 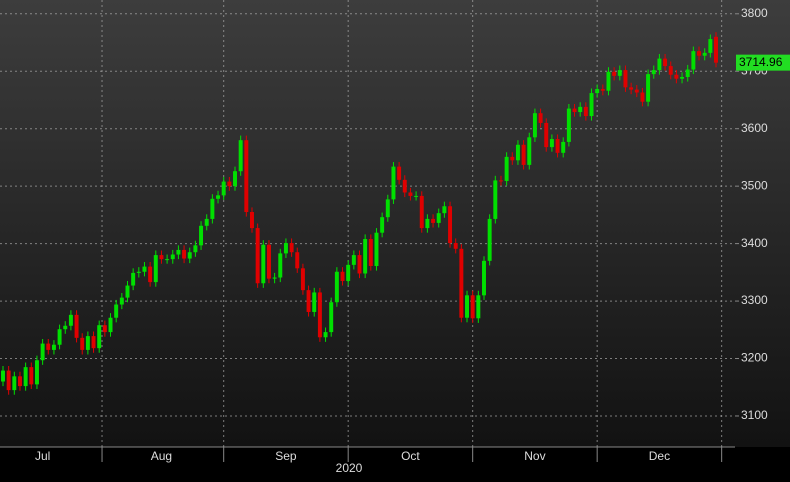 What do you see at coordinates (754, 358) in the screenshot?
I see `y-tick-label: 3200` at bounding box center [754, 358].